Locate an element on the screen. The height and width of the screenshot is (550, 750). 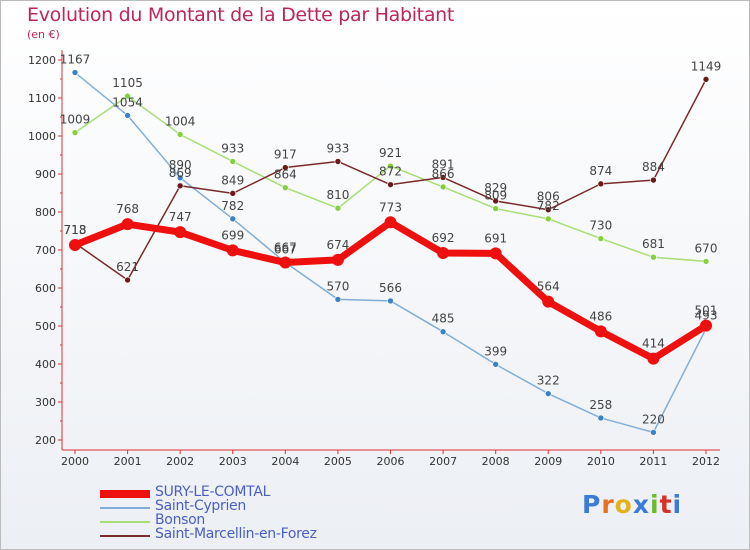
legend-label: SURY-LE-COMTAL is located at coordinates (213, 492).